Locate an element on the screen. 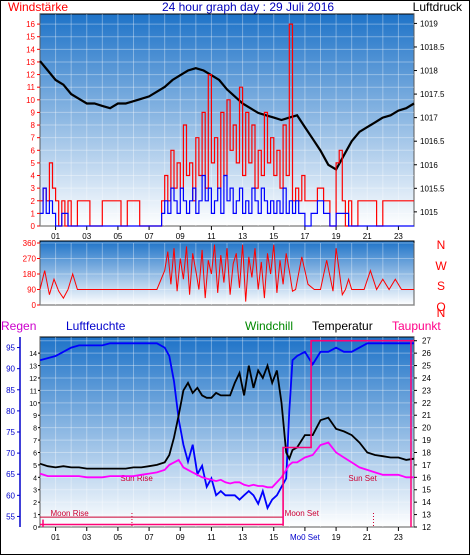  temperature-tick-label: 21 is located at coordinates (426, 415).